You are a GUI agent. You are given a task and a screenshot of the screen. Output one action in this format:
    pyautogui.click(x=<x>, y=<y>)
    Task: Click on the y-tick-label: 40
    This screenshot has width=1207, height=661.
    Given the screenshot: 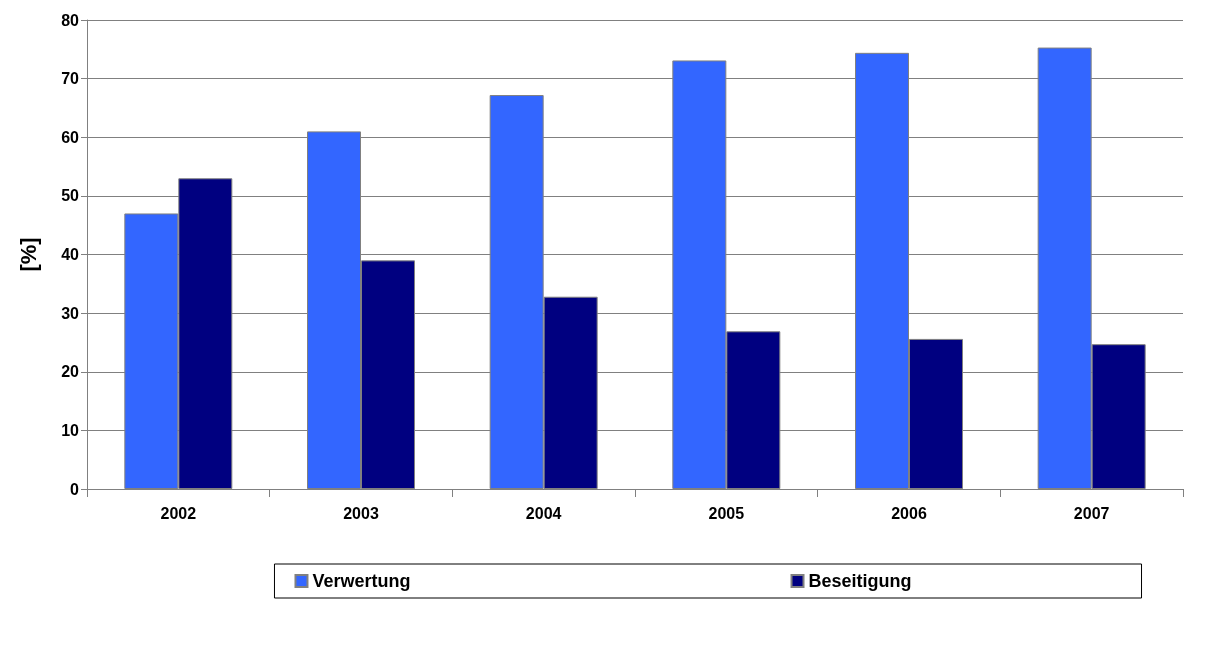 What is the action you would take?
    pyautogui.click(x=70, y=254)
    